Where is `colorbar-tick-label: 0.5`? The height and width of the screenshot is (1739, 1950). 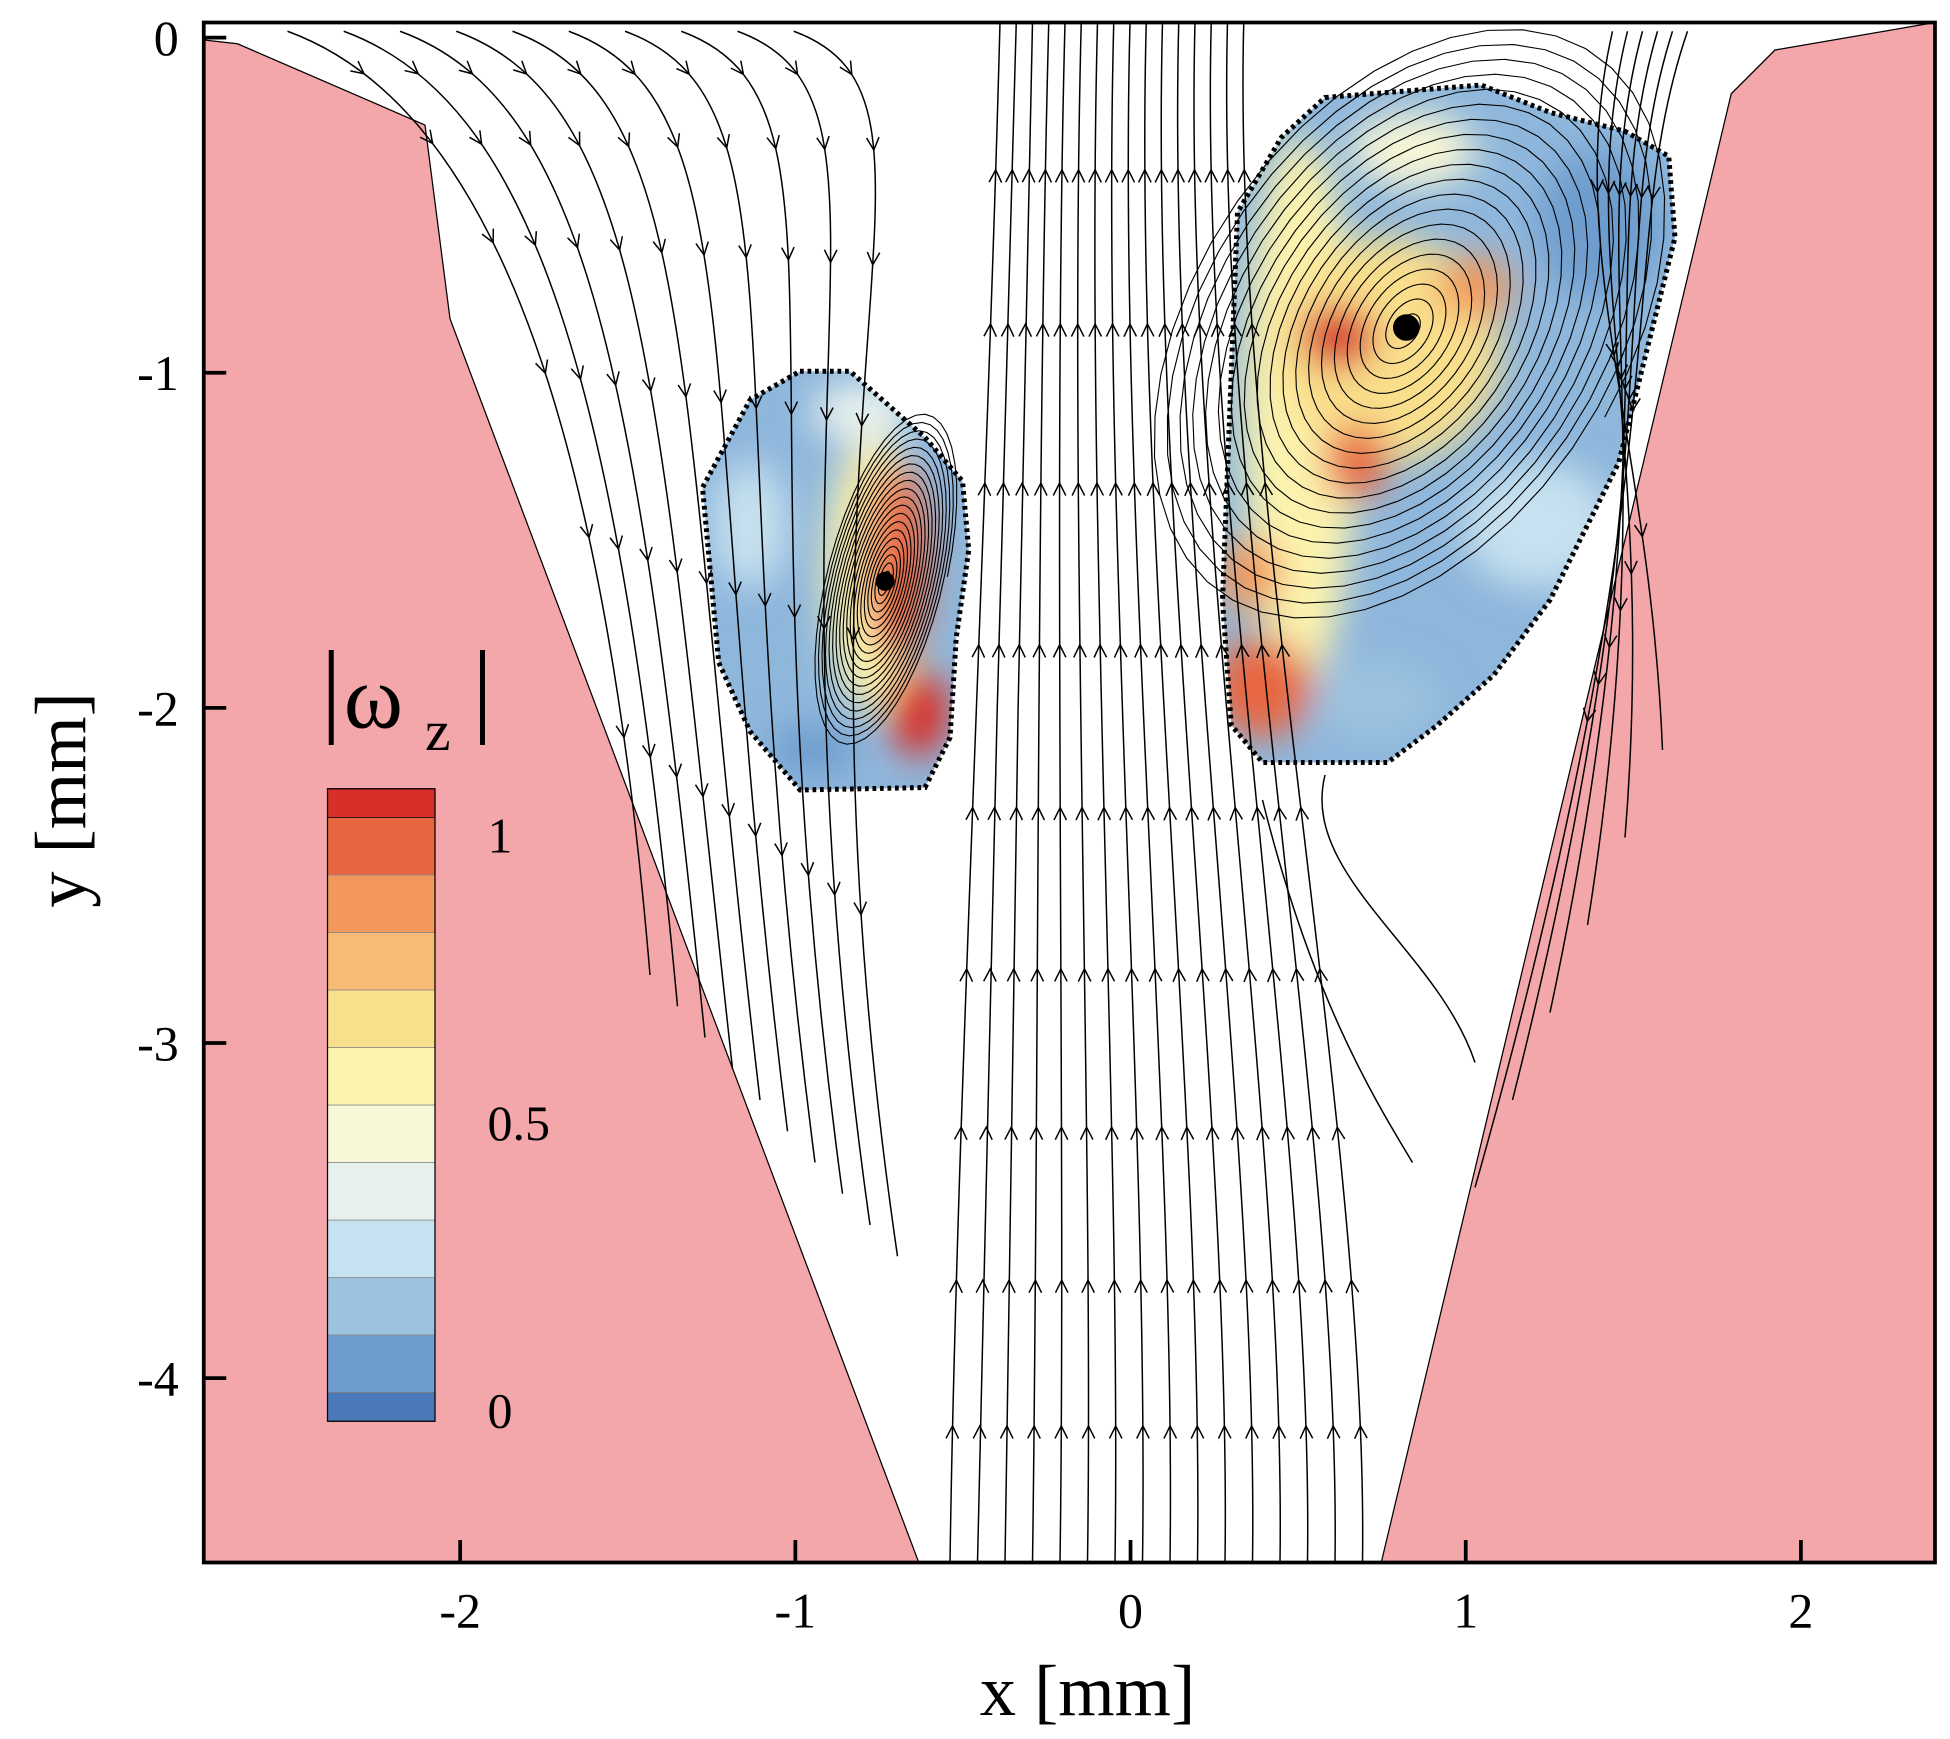
colorbar-tick-label: 0.5 is located at coordinates (519, 1123).